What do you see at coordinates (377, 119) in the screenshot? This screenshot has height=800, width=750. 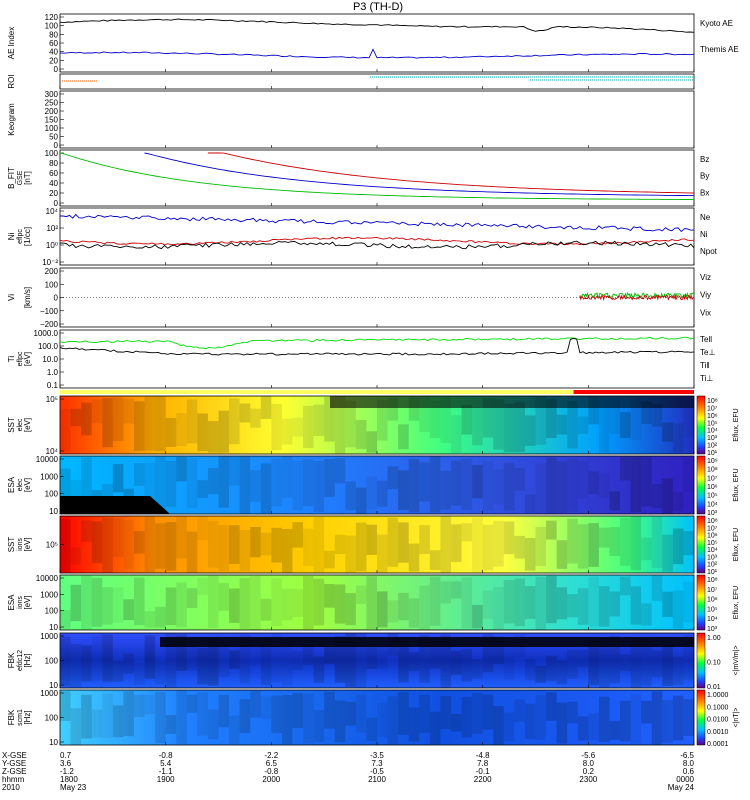 I see `keogram-frame` at bounding box center [377, 119].